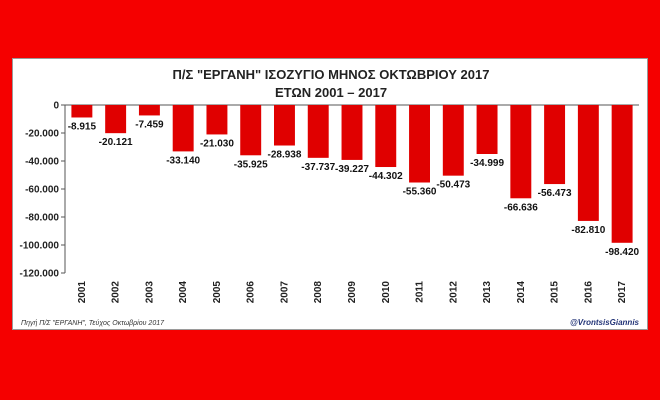  Describe the element at coordinates (622, 292) in the screenshot. I see `x-tick-label-2017: 2017` at that location.